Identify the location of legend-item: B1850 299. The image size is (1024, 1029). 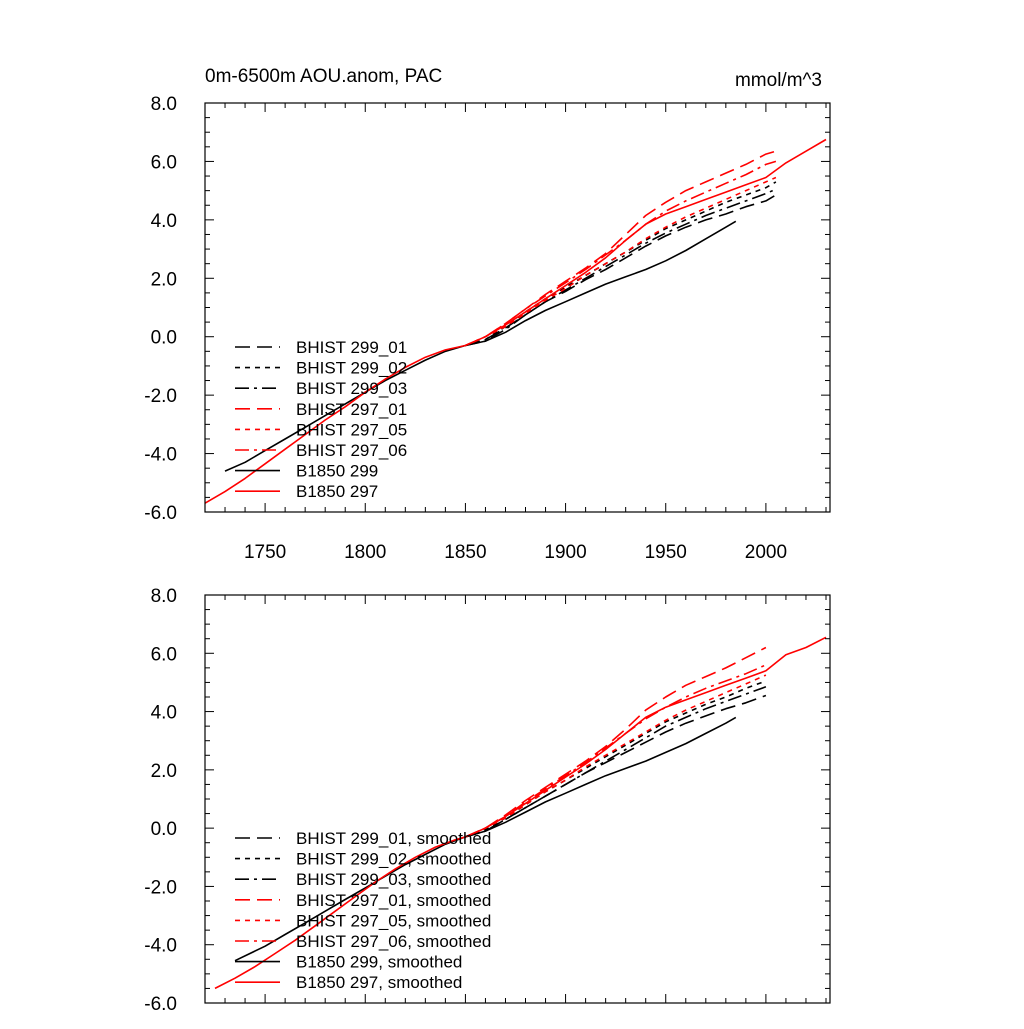
(306, 471).